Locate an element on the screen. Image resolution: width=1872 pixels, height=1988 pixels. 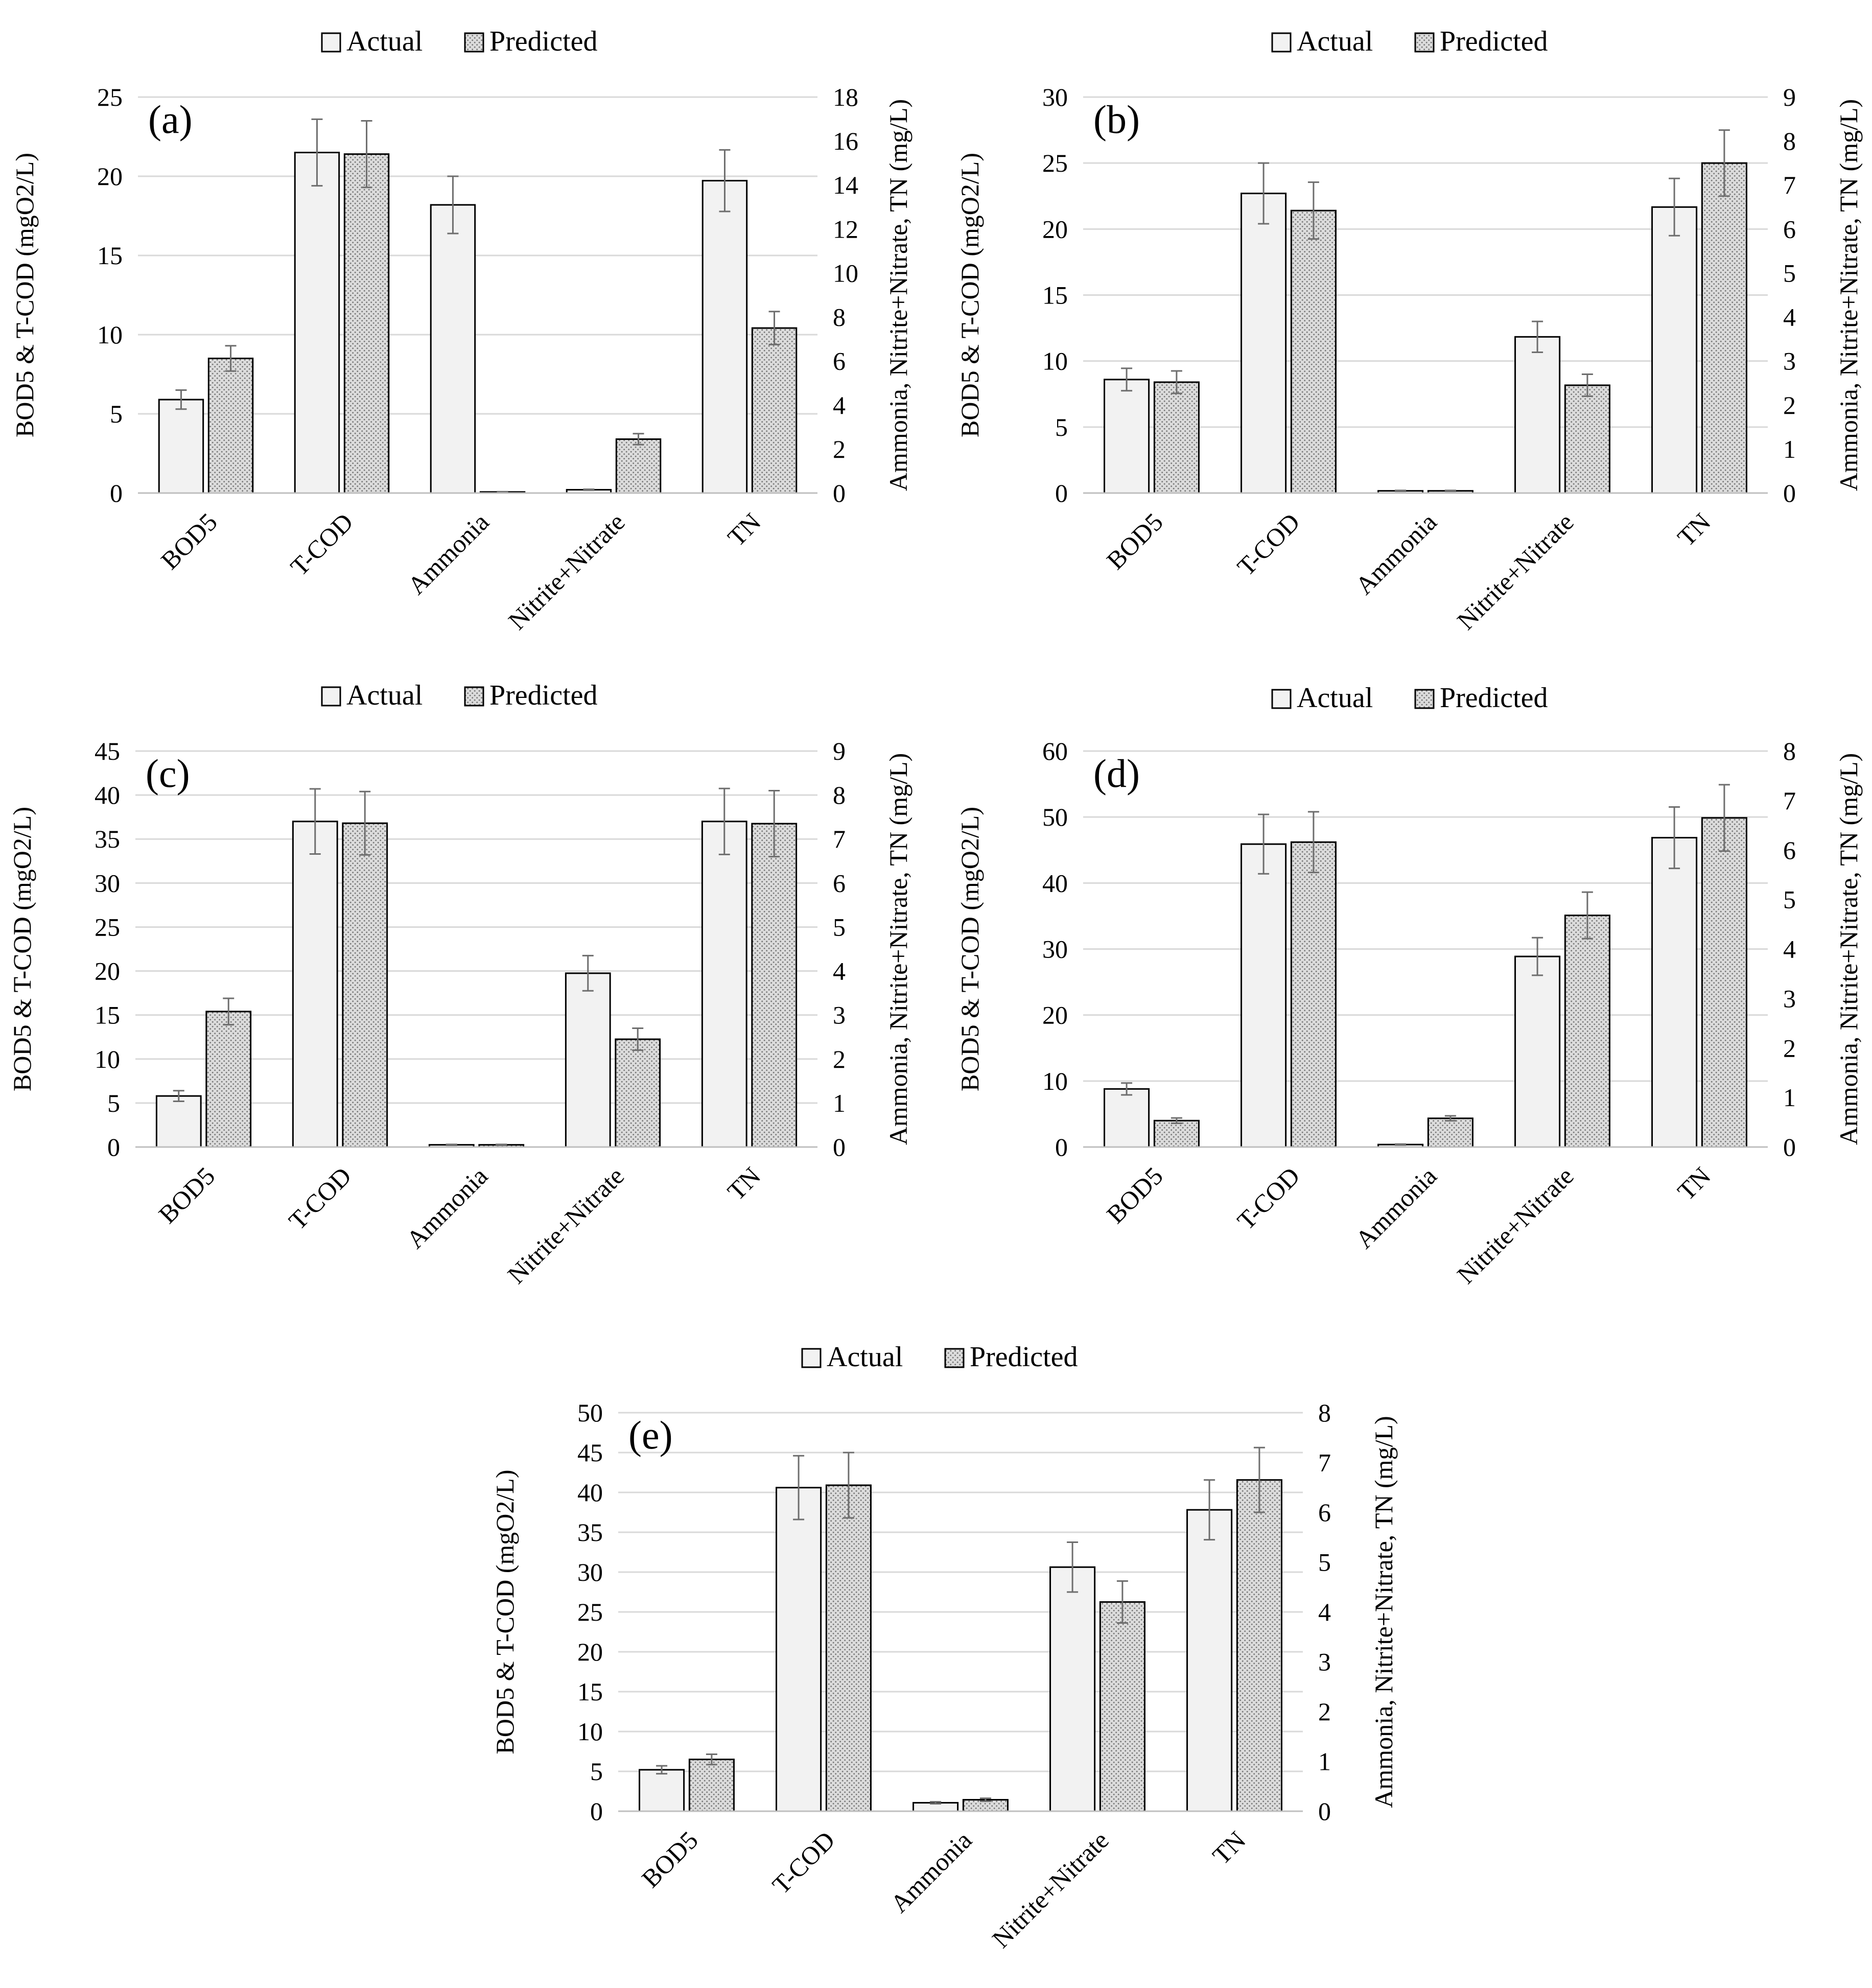
right-tick-label: 5 is located at coordinates (839, 927).